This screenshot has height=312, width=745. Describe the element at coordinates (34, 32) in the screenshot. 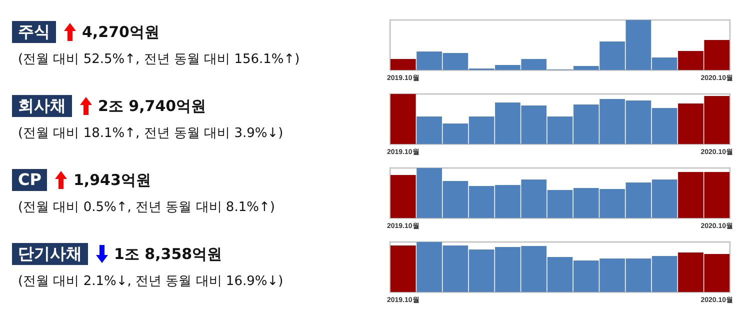

I see `text: 주식` at that location.